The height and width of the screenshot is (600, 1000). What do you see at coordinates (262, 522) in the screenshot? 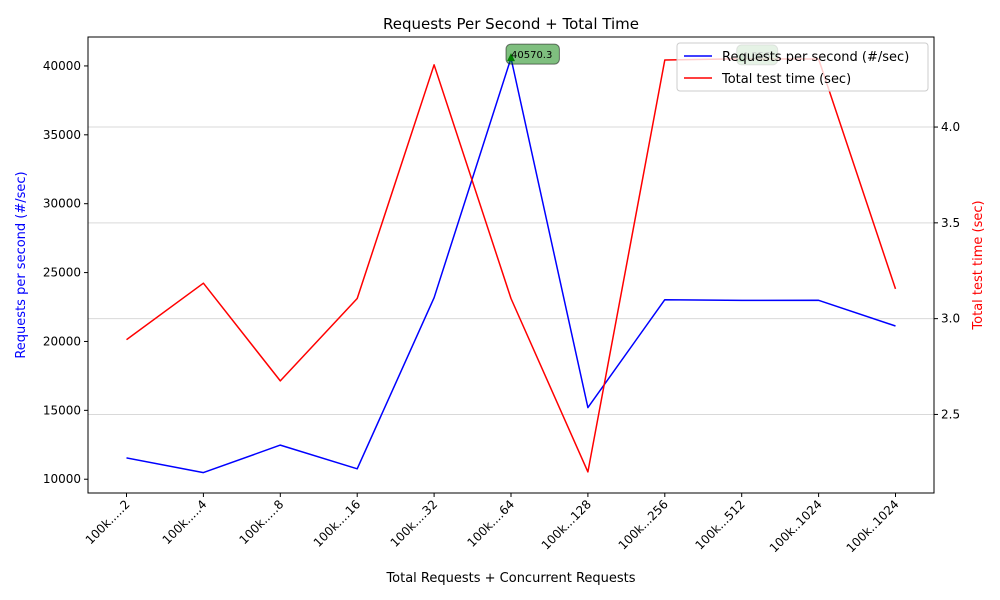
I see `x-tick-label: 100k.....8` at bounding box center [262, 522].